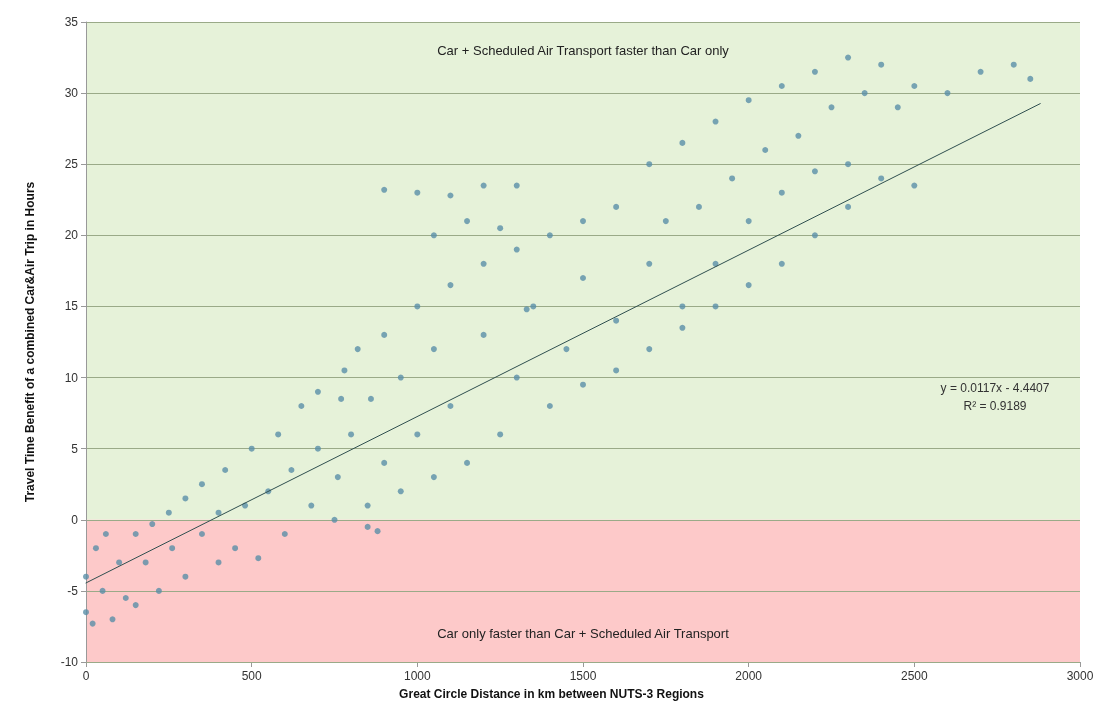  Describe the element at coordinates (71, 93) in the screenshot. I see `y-tick-label: 30` at that location.